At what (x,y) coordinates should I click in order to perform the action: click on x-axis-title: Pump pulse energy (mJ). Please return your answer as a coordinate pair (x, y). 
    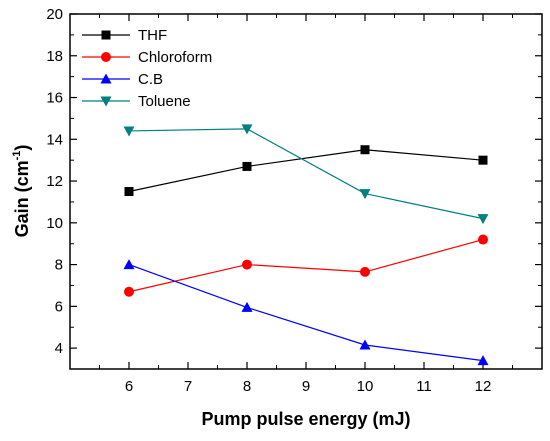
    Looking at the image, I should click on (305, 419).